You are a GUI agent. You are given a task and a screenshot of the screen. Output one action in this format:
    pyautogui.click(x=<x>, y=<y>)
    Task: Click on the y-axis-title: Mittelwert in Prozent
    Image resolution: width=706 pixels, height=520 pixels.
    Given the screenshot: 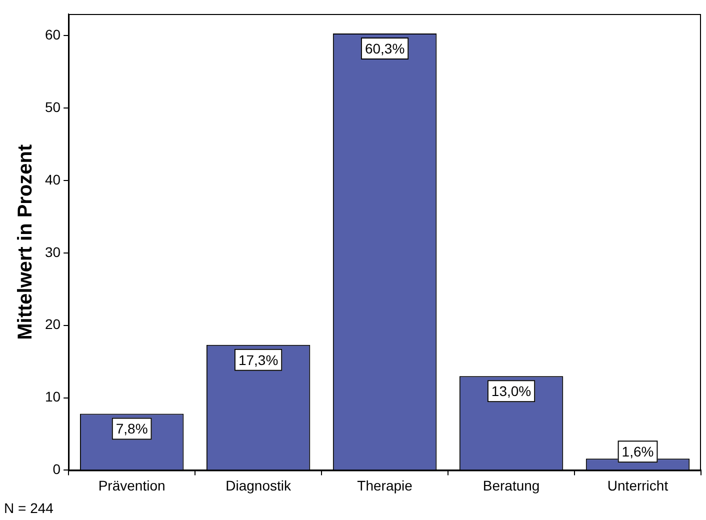 What is the action you would take?
    pyautogui.click(x=25, y=242)
    